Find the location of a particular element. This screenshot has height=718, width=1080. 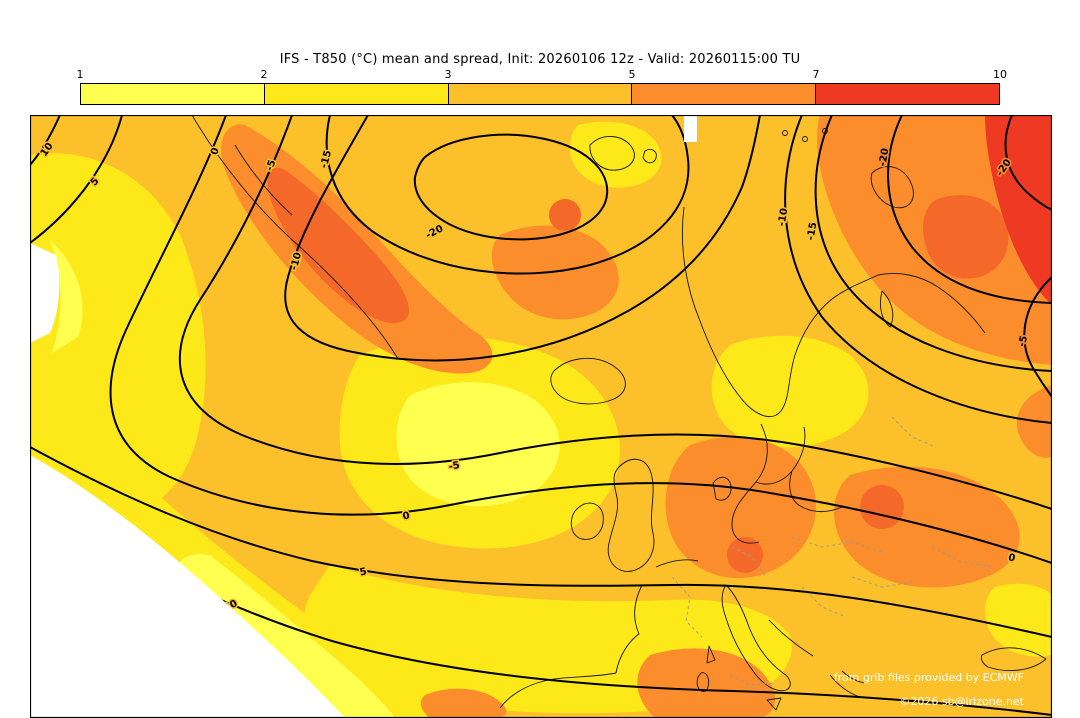

country-borders is located at coordinates (832, 551).